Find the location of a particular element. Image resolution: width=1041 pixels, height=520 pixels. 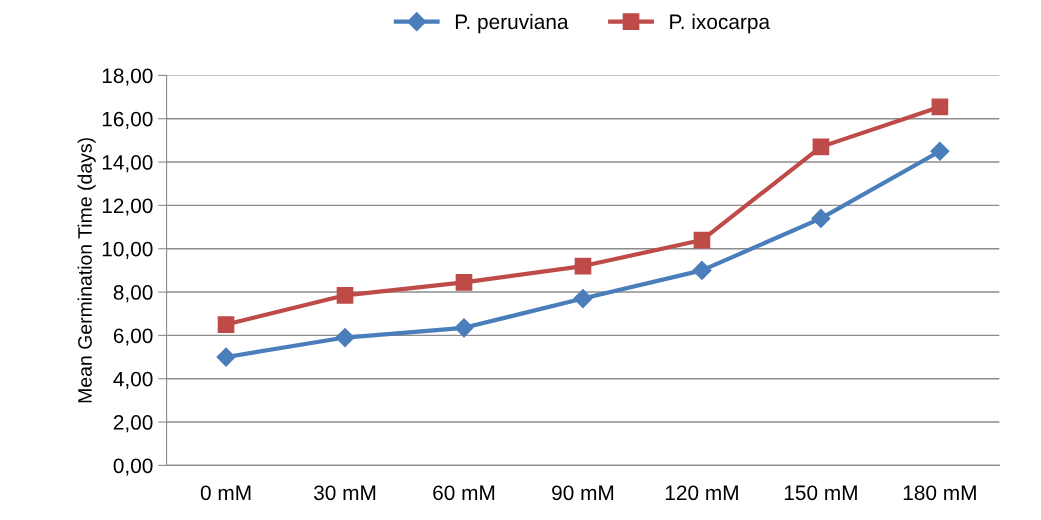

x-tick-label: 150 mM is located at coordinates (820, 493).